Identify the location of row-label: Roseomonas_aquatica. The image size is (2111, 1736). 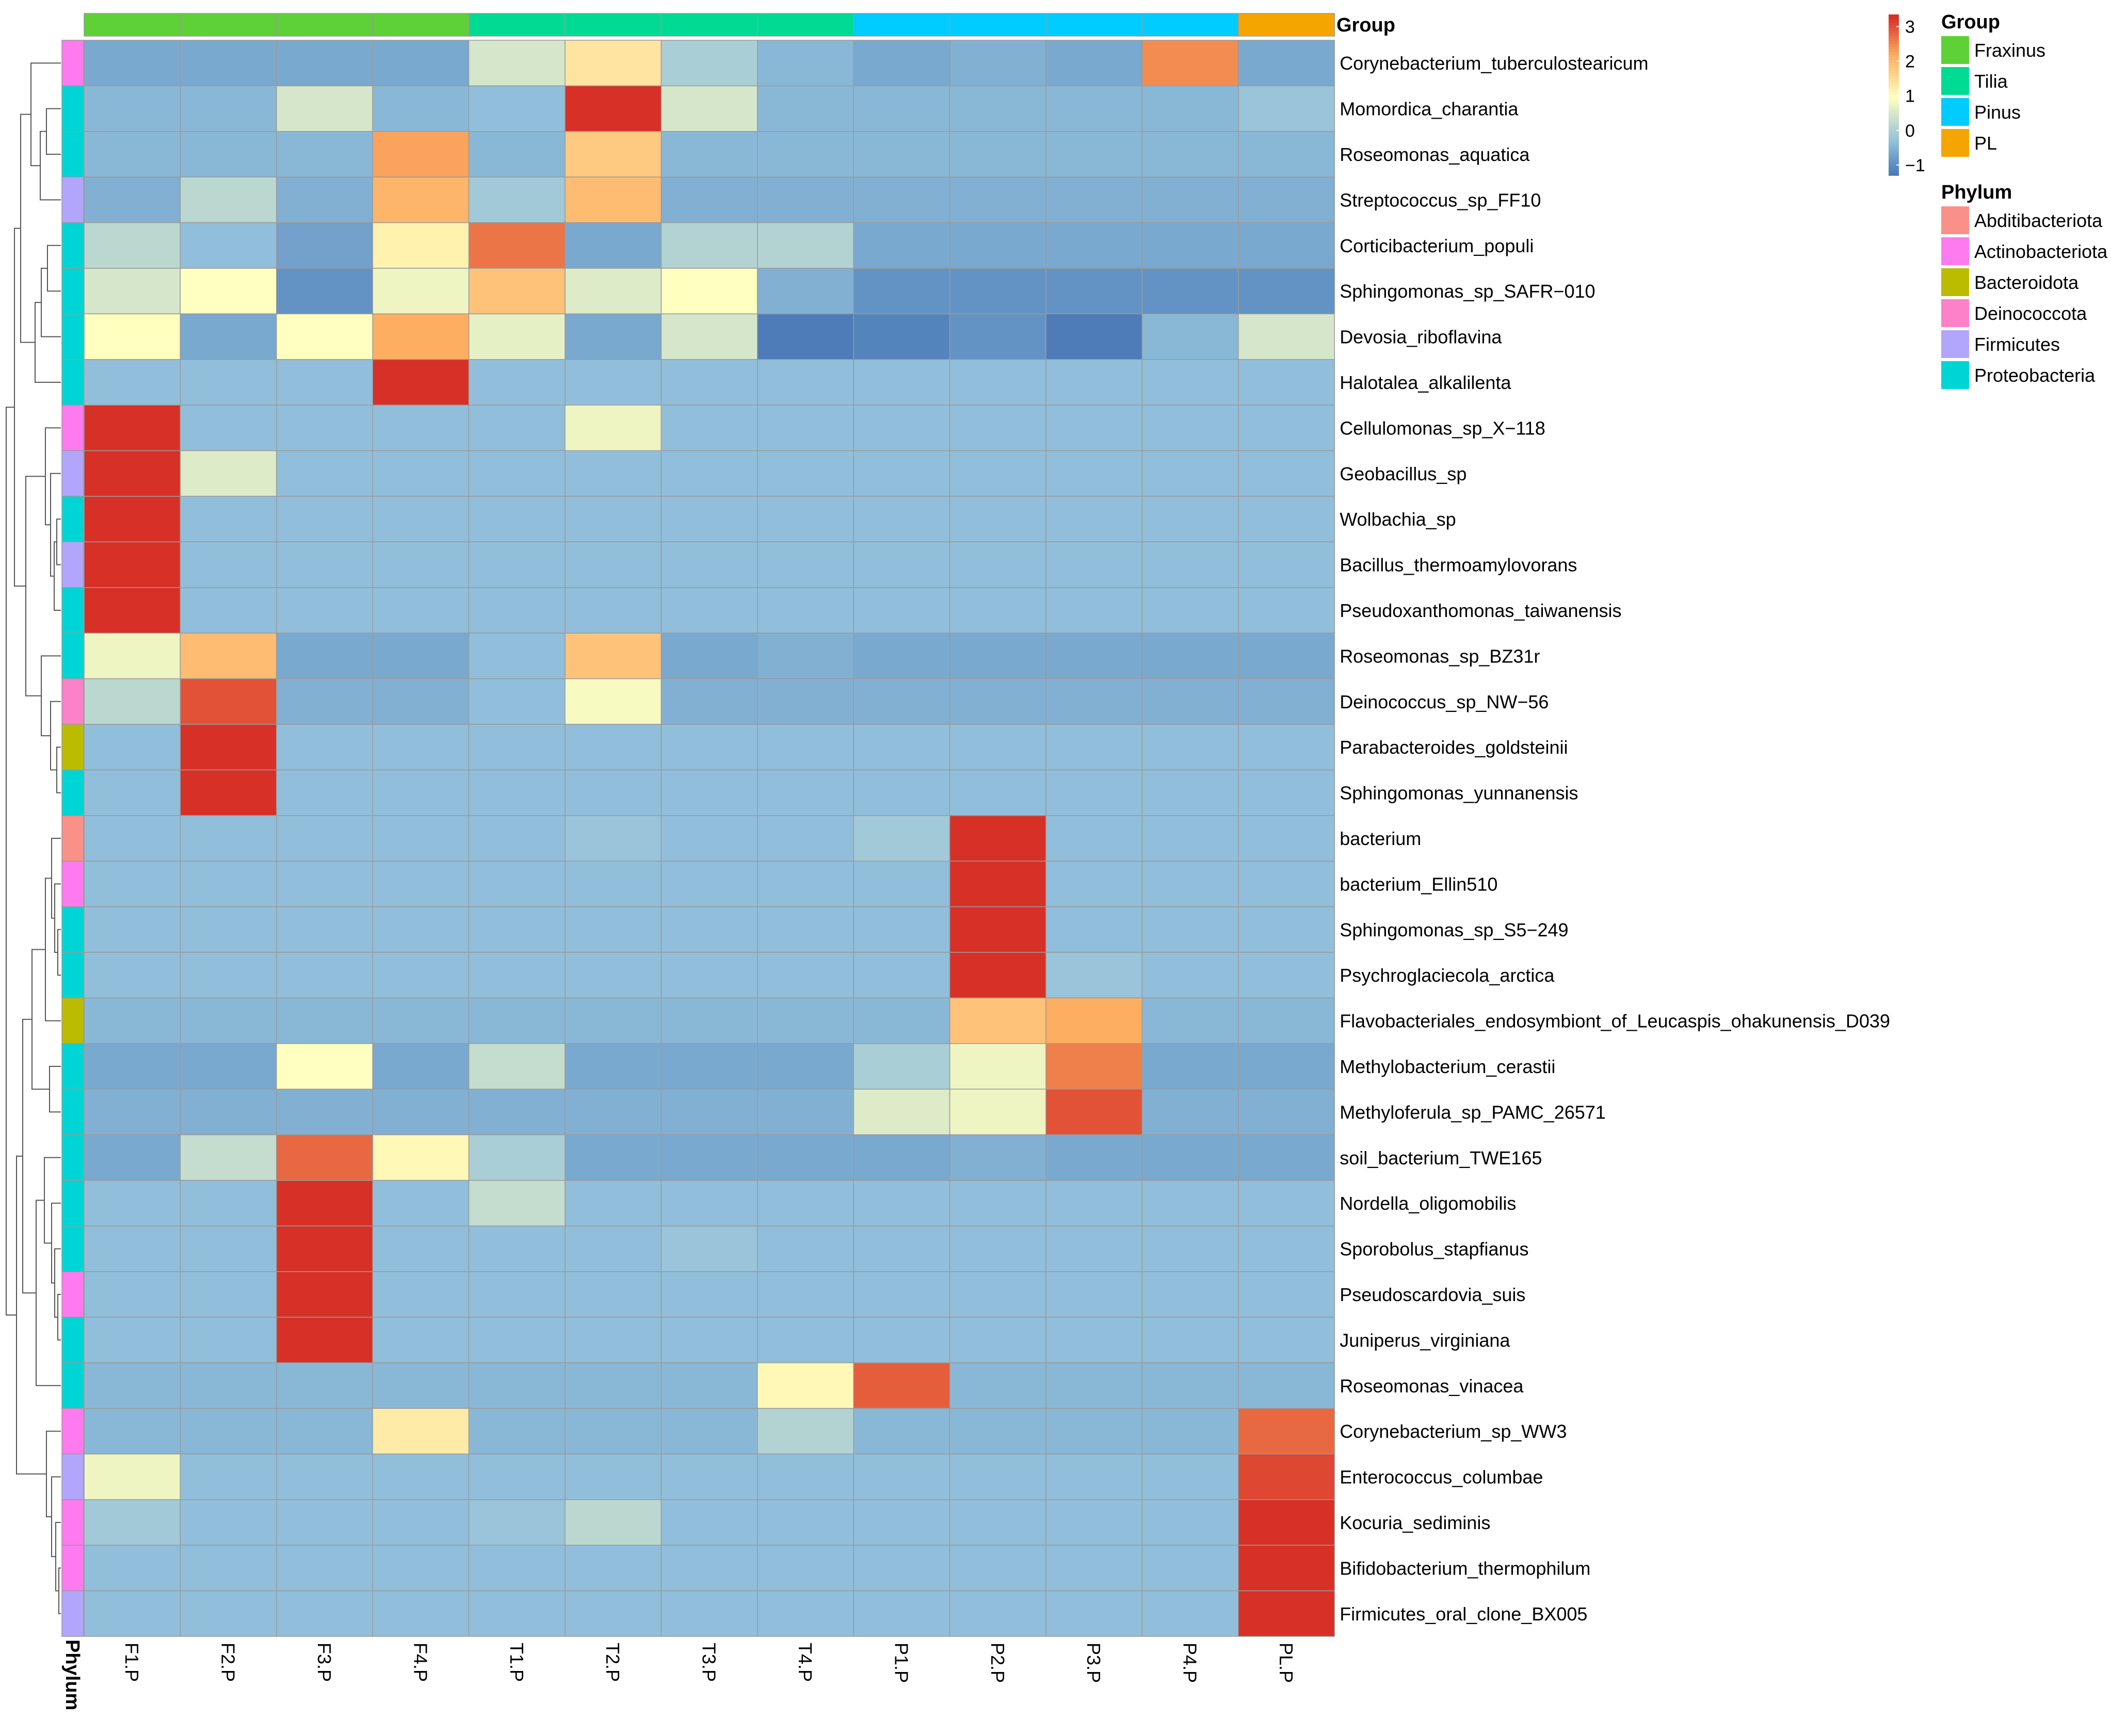
(1435, 154).